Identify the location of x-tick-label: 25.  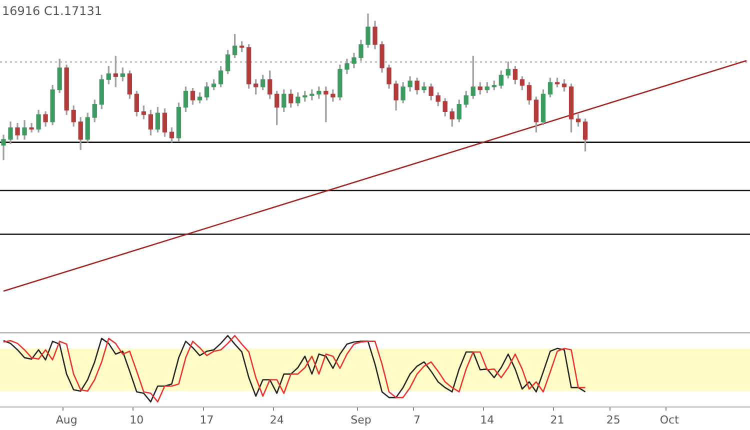
(613, 419).